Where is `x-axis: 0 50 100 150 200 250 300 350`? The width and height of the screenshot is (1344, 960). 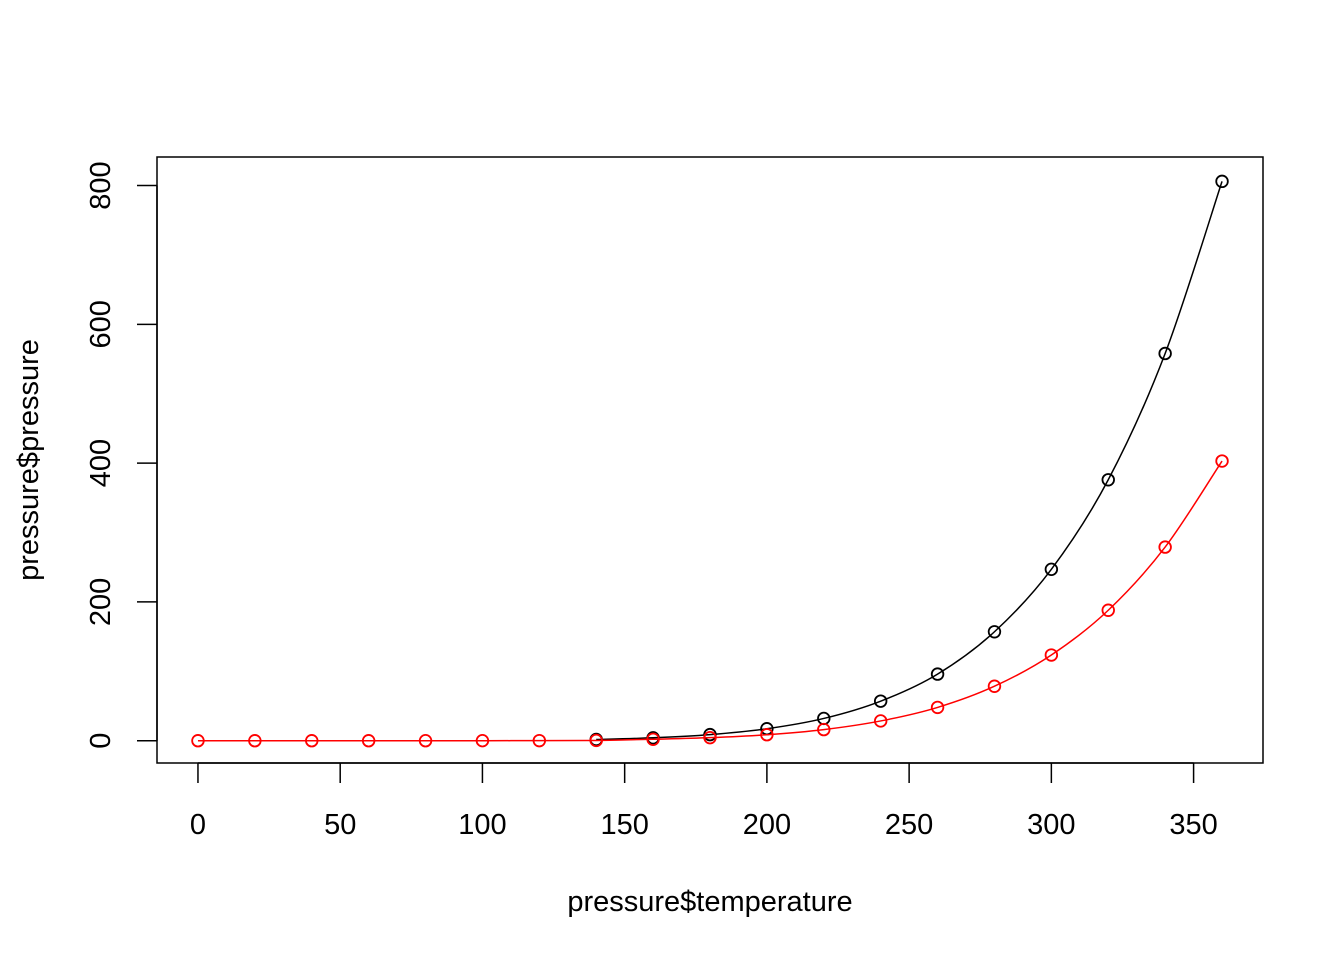 x-axis: 0 50 100 150 200 250 300 350 is located at coordinates (704, 801).